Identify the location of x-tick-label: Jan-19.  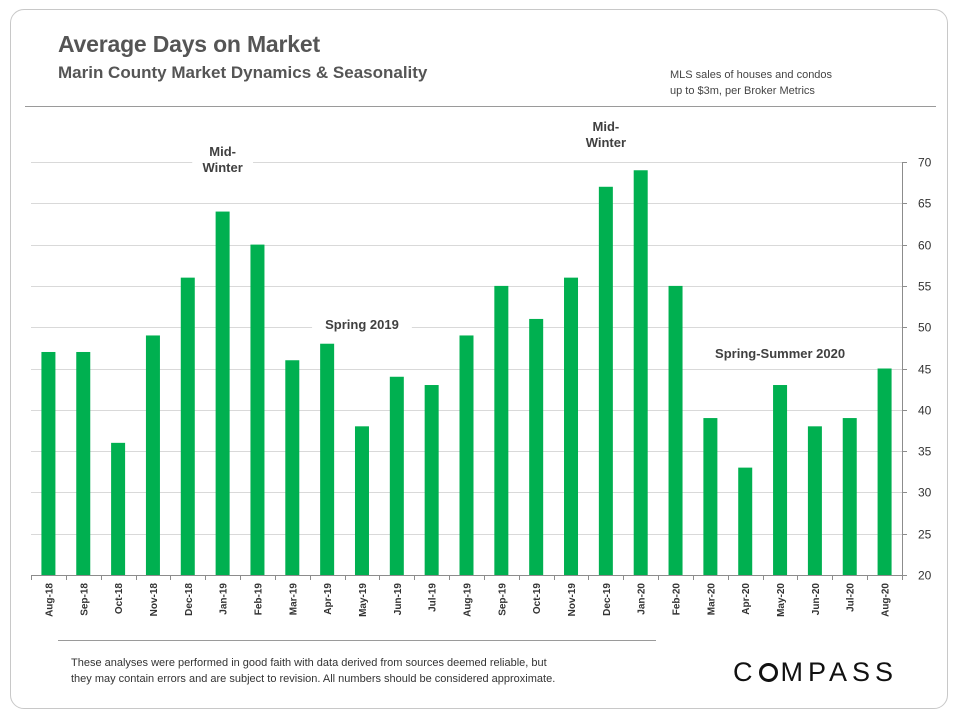
(224, 599).